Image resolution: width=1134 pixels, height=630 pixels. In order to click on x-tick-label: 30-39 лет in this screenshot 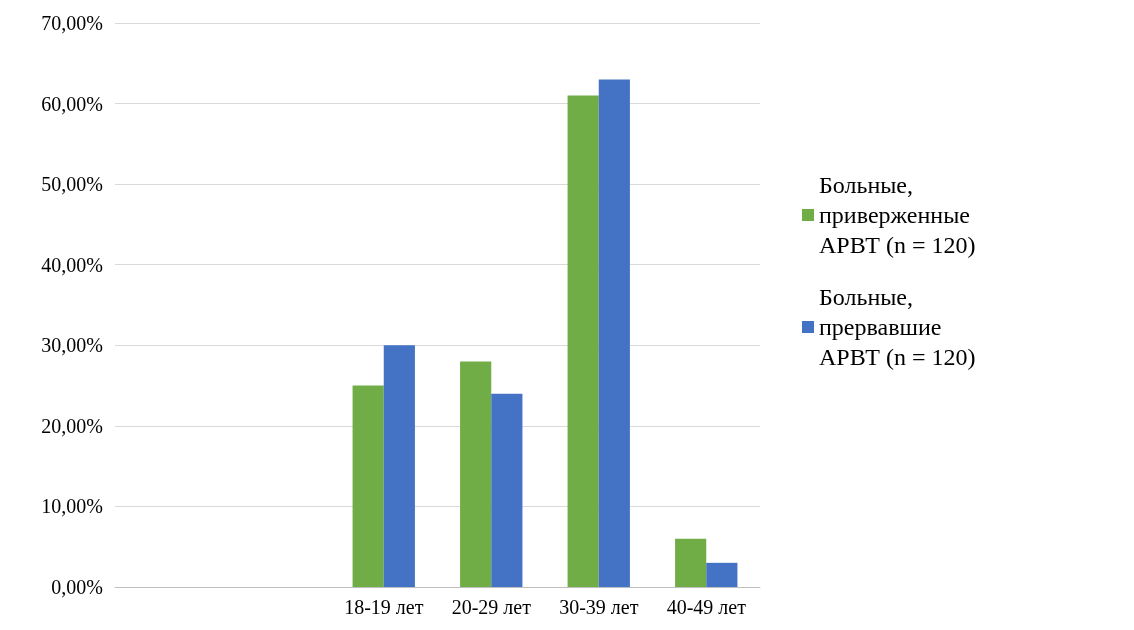, I will do `click(599, 607)`.